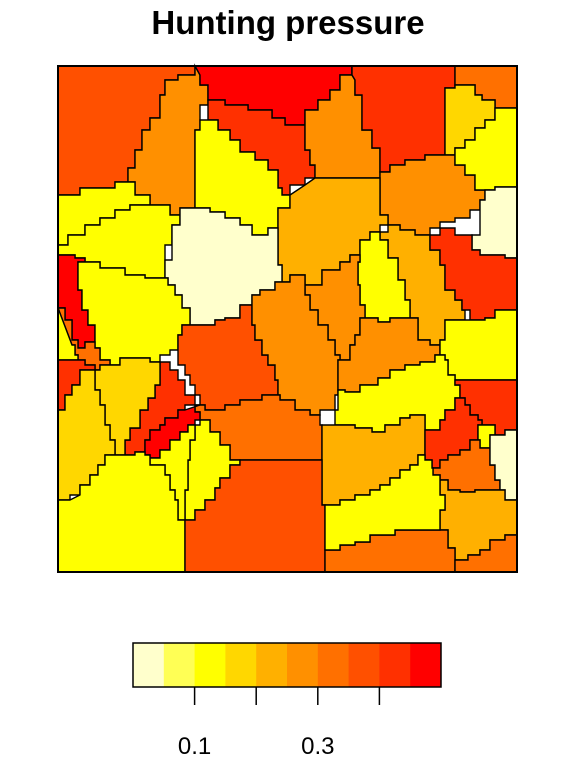 This screenshot has width=576, height=768. What do you see at coordinates (287, 701) in the screenshot?
I see `color-legend: 0.1 0.3` at bounding box center [287, 701].